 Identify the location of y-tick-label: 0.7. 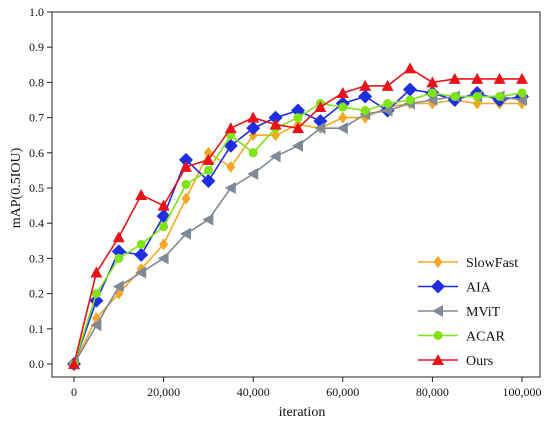
(36, 118).